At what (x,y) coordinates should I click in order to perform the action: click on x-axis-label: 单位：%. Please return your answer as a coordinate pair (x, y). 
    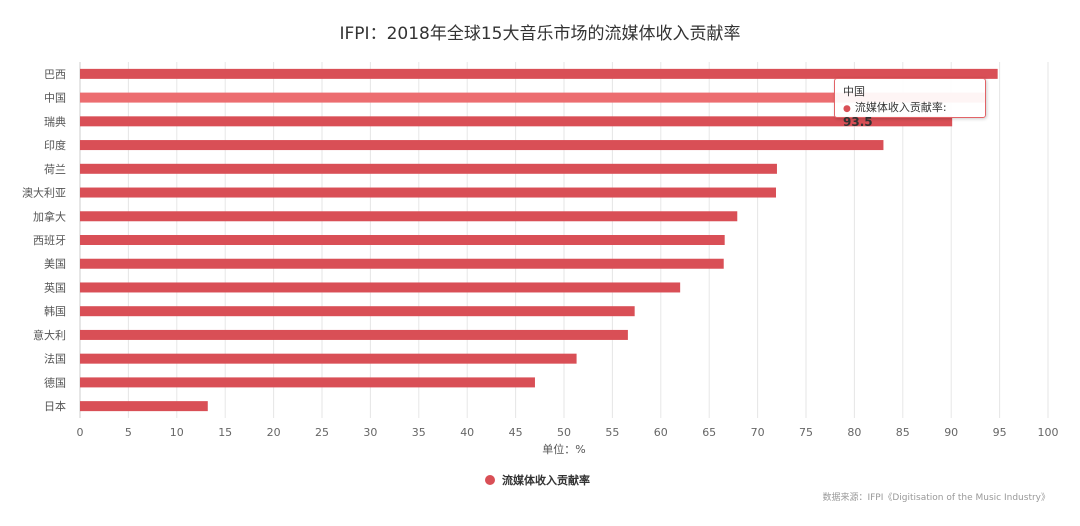
    Looking at the image, I should click on (563, 449).